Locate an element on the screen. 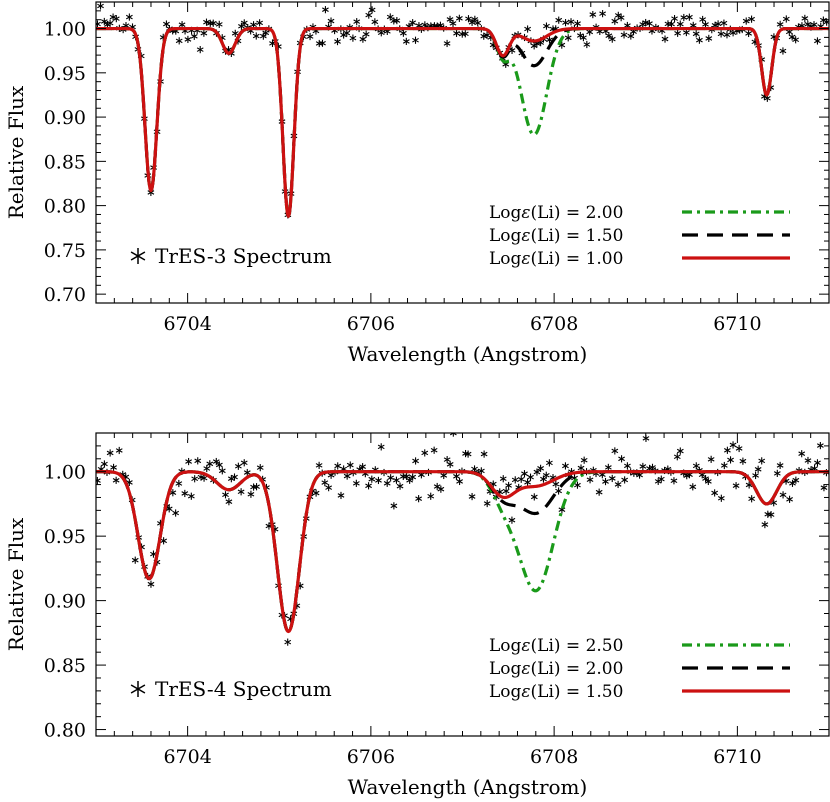 The height and width of the screenshot is (802, 830). y-tick-label: 0.95 is located at coordinates (65, 537).